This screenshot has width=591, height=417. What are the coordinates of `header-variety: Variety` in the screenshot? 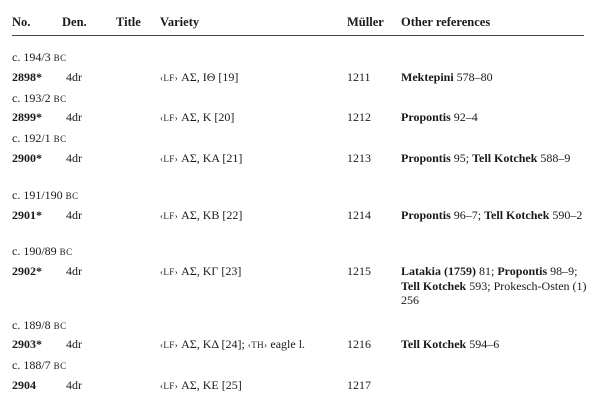 It's located at (180, 22).